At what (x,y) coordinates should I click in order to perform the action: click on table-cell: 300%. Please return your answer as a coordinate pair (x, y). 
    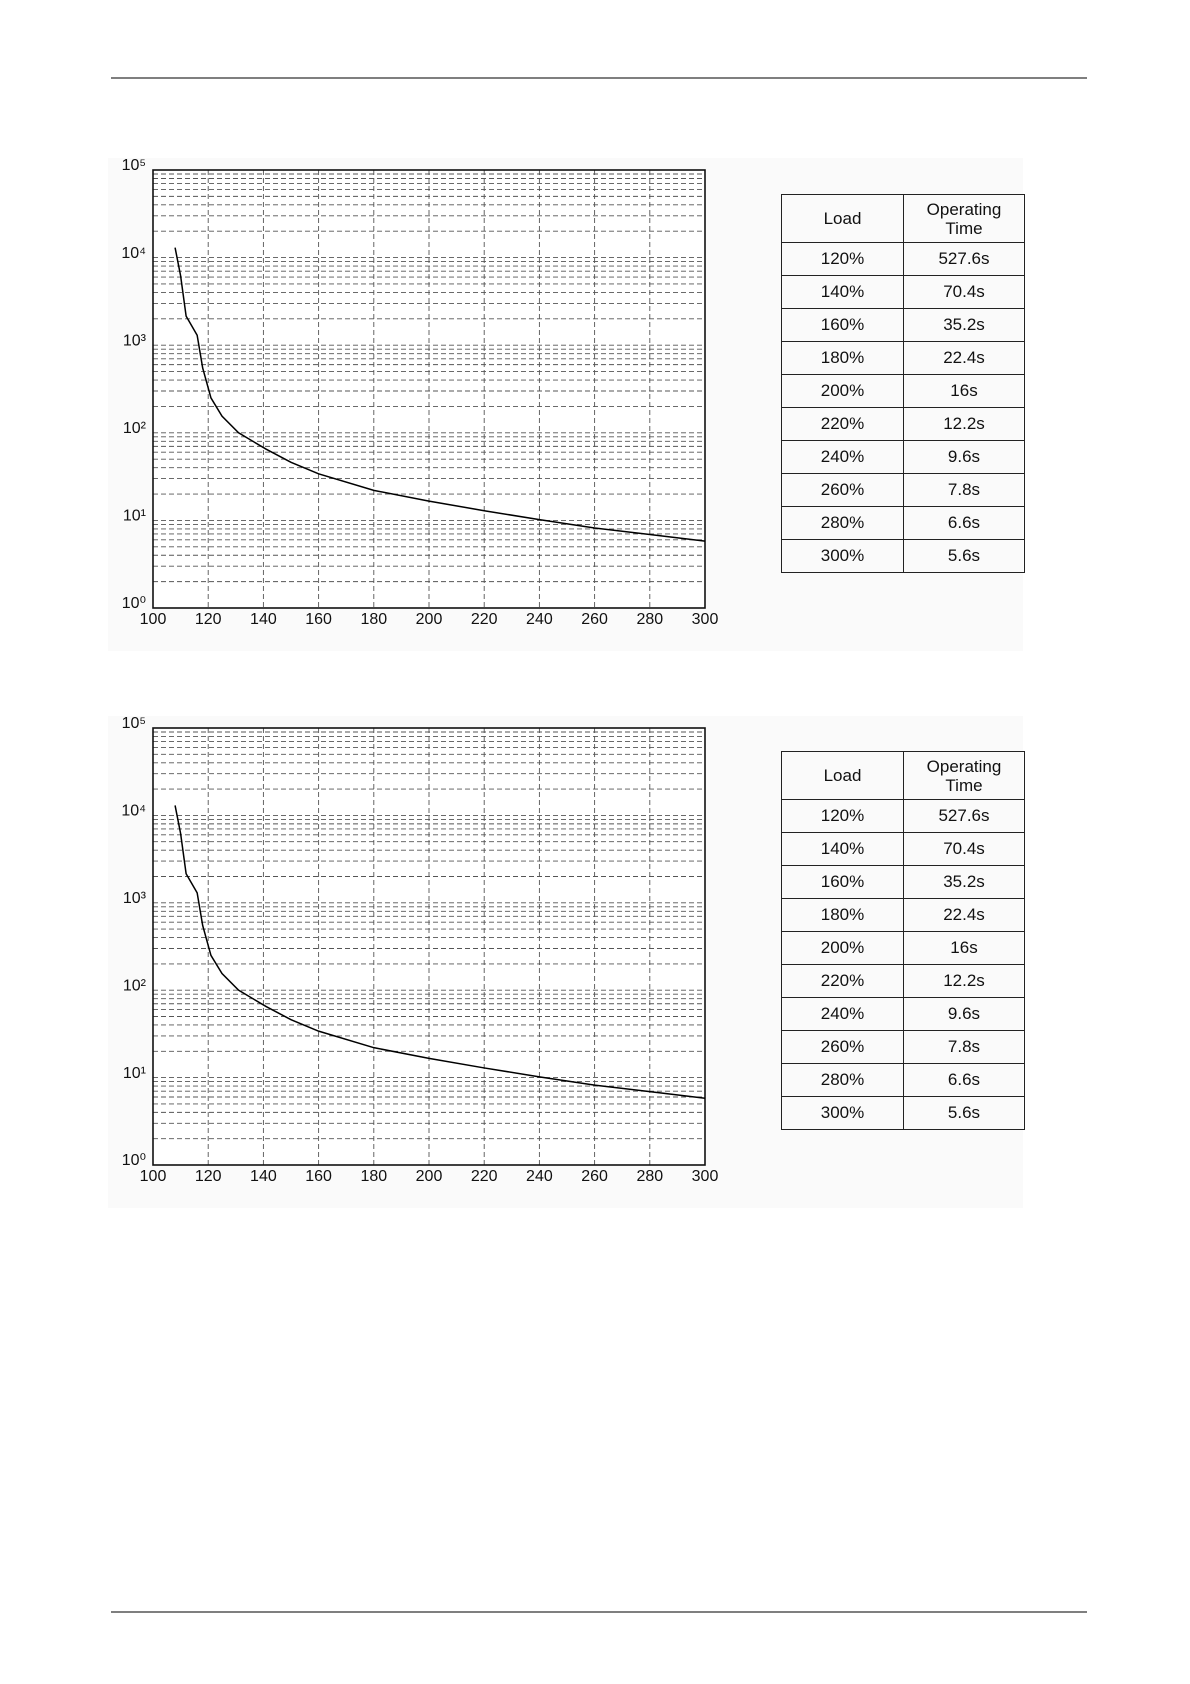
    Looking at the image, I should click on (842, 556).